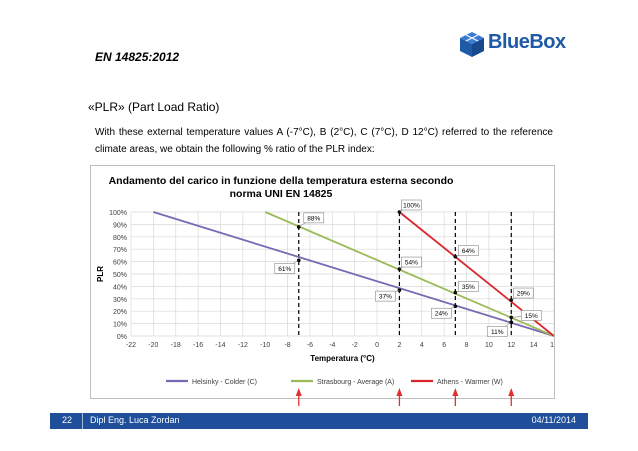 This screenshot has height=451, width=638. I want to click on annotation-label: 15%, so click(531, 316).